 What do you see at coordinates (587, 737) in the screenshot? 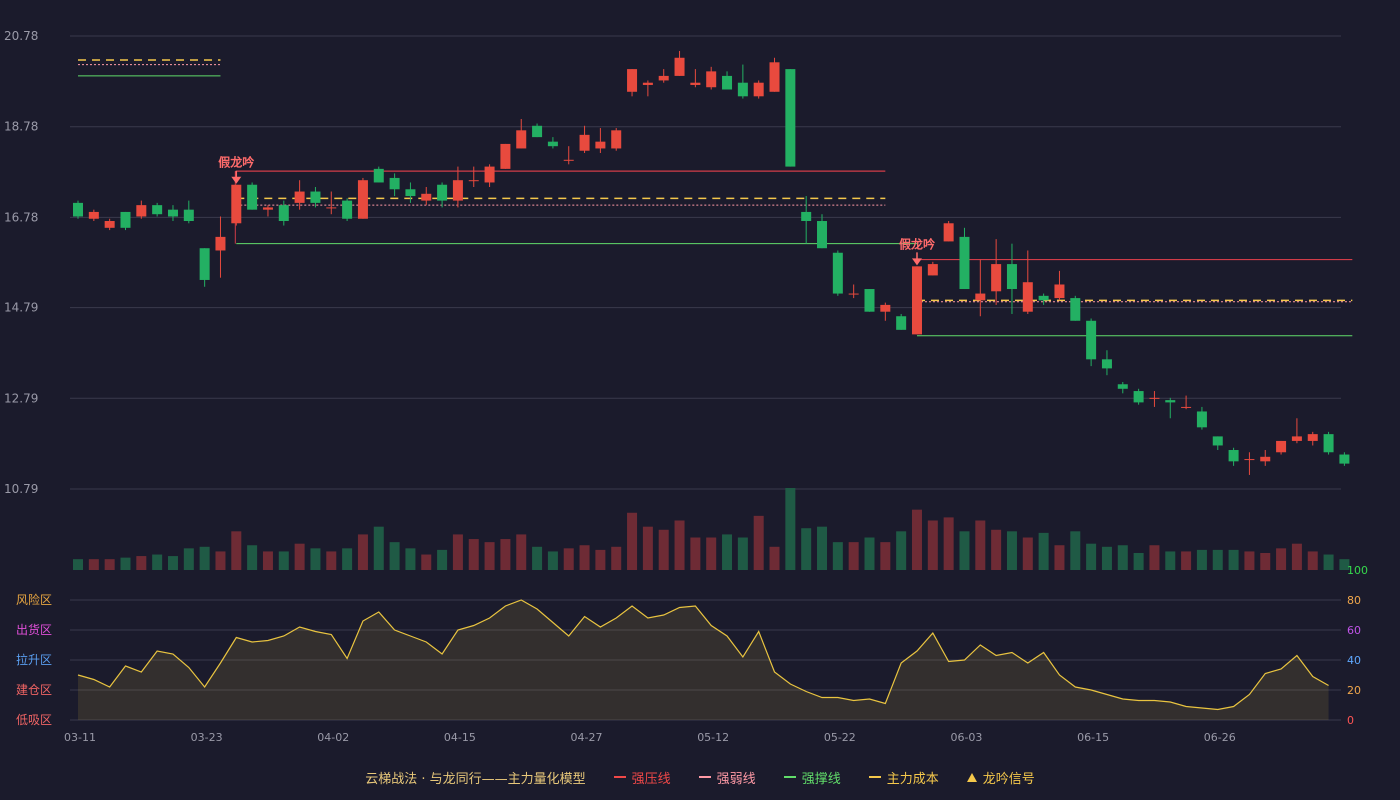
I see `date-tick-label: 04-27` at bounding box center [587, 737].